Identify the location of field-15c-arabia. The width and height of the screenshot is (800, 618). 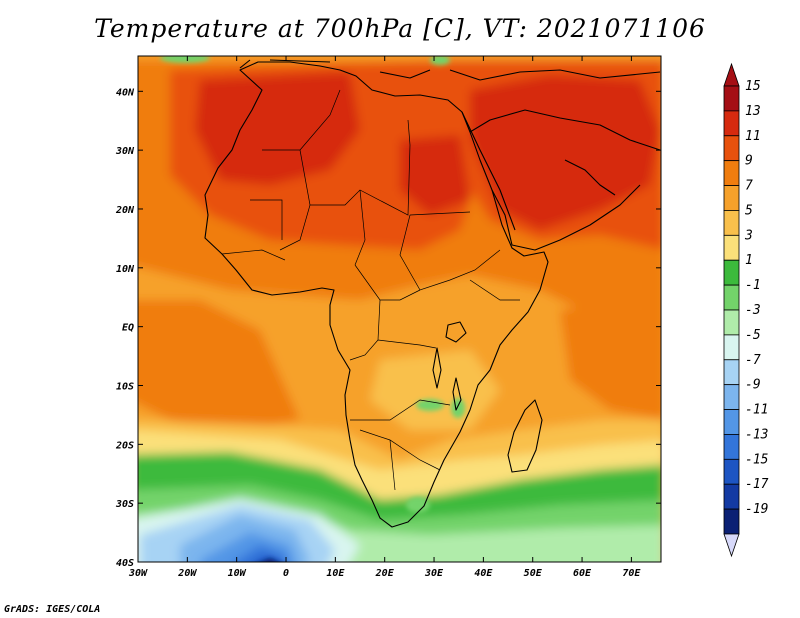
(565, 152).